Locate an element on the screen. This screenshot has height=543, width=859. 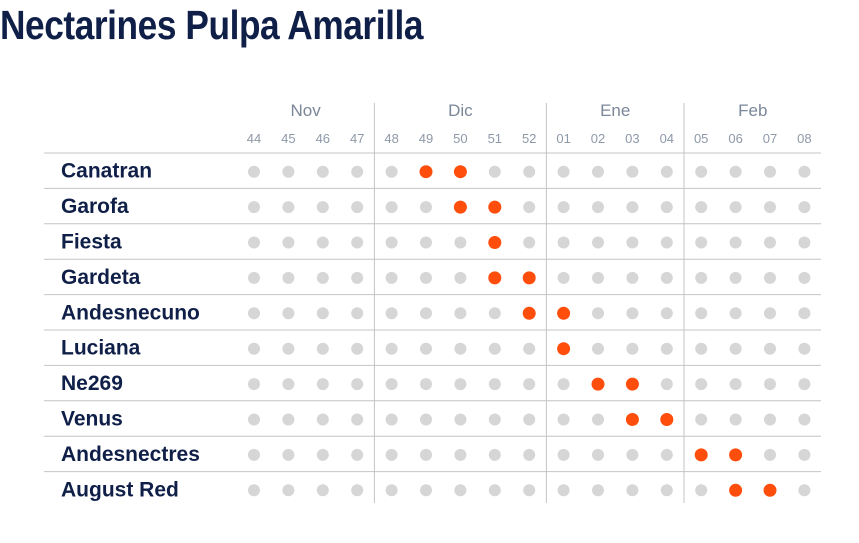
variety-label: Luciana is located at coordinates (101, 348).